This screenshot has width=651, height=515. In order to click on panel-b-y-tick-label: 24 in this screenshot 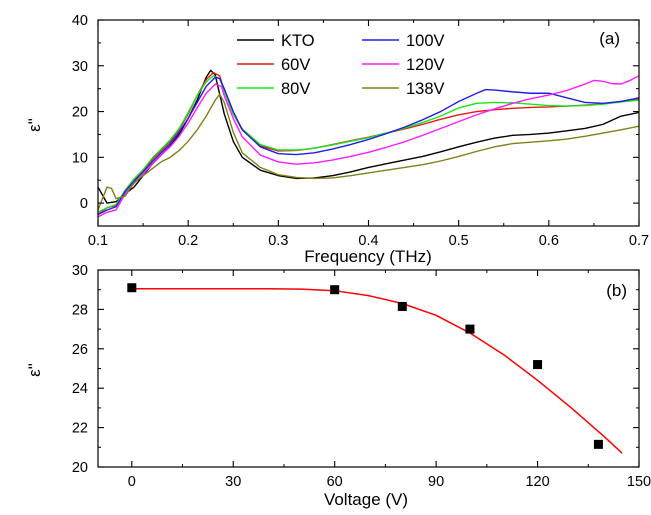, I will do `click(80, 389)`.